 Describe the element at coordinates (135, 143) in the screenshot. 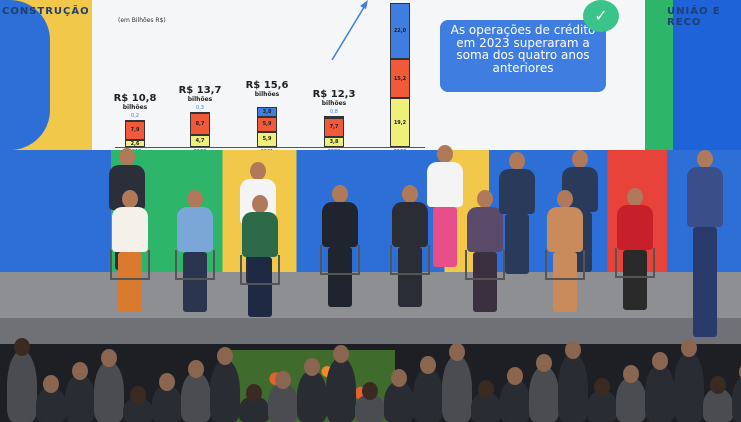

I see `bar-segment-bb-2019: 2,6` at that location.